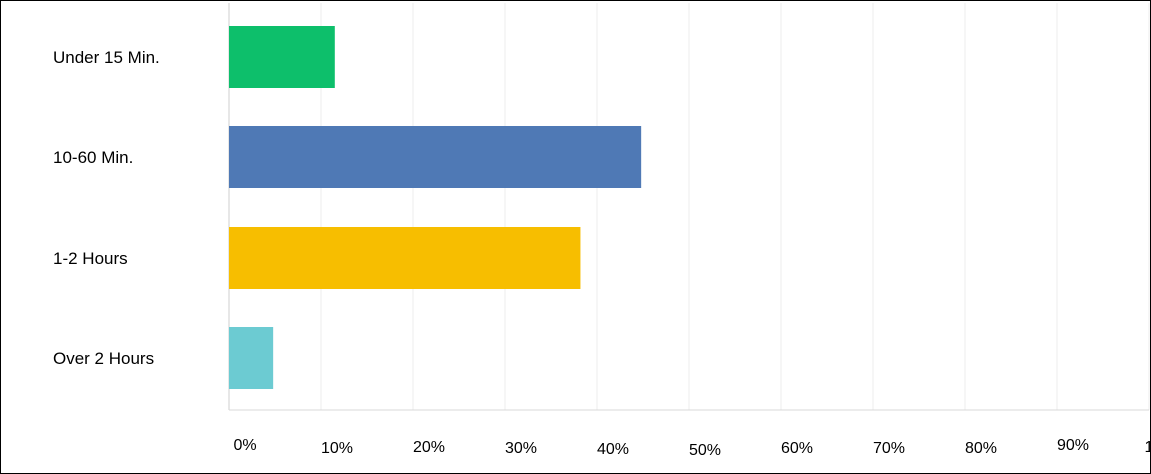  What do you see at coordinates (244, 445) in the screenshot?
I see `x-tick-label: 0%` at bounding box center [244, 445].